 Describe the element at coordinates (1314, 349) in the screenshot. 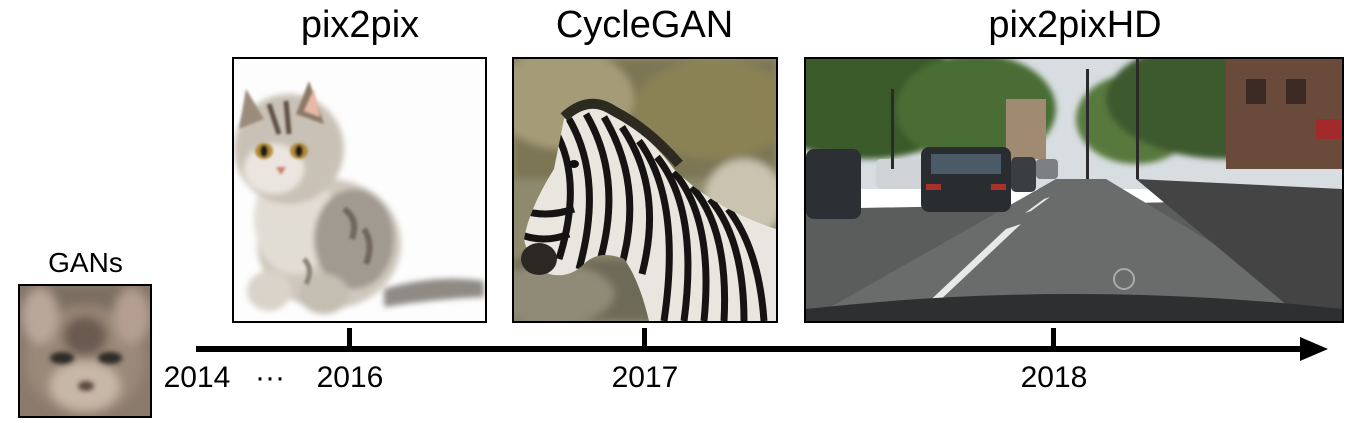

I see `timeline-arrowhead` at that location.